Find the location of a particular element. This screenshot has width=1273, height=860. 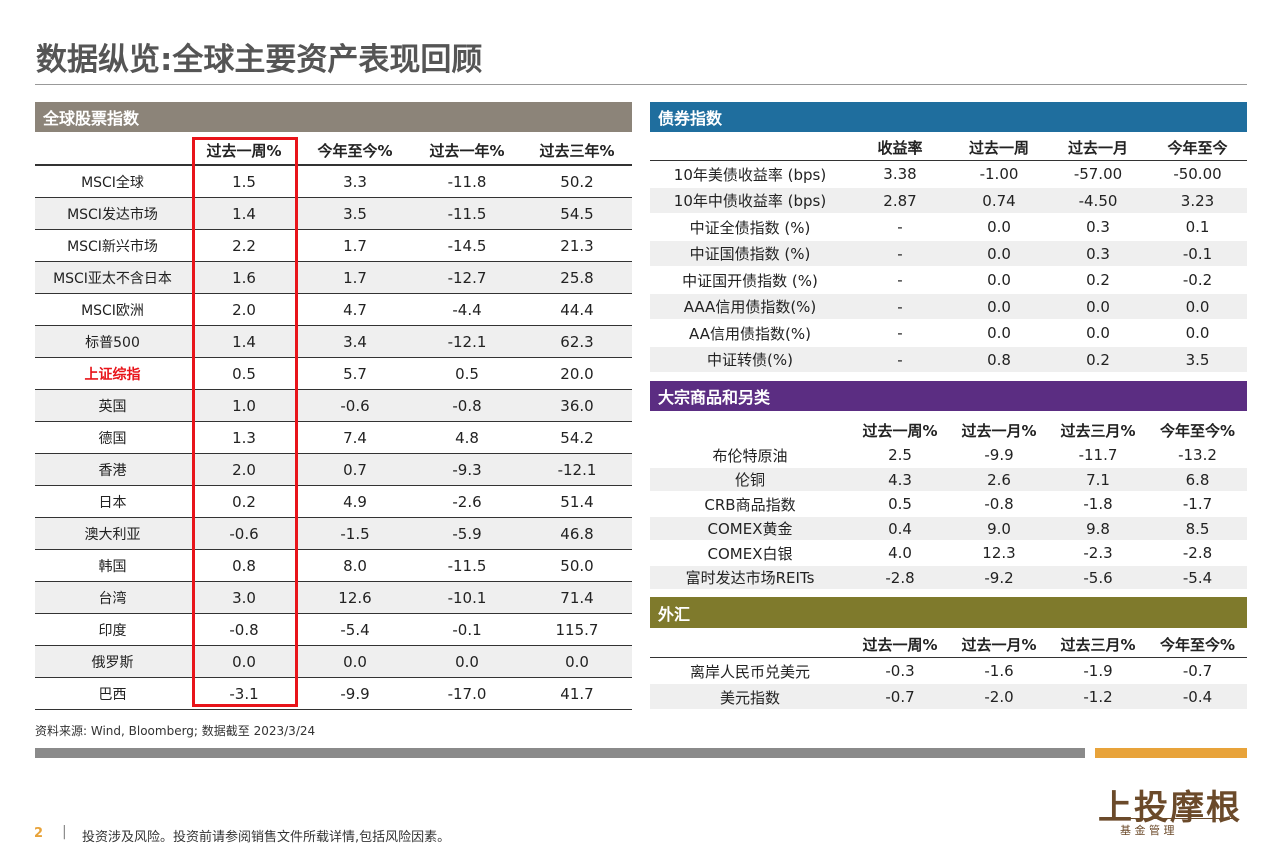

row-label: 日本 is located at coordinates (112, 503).